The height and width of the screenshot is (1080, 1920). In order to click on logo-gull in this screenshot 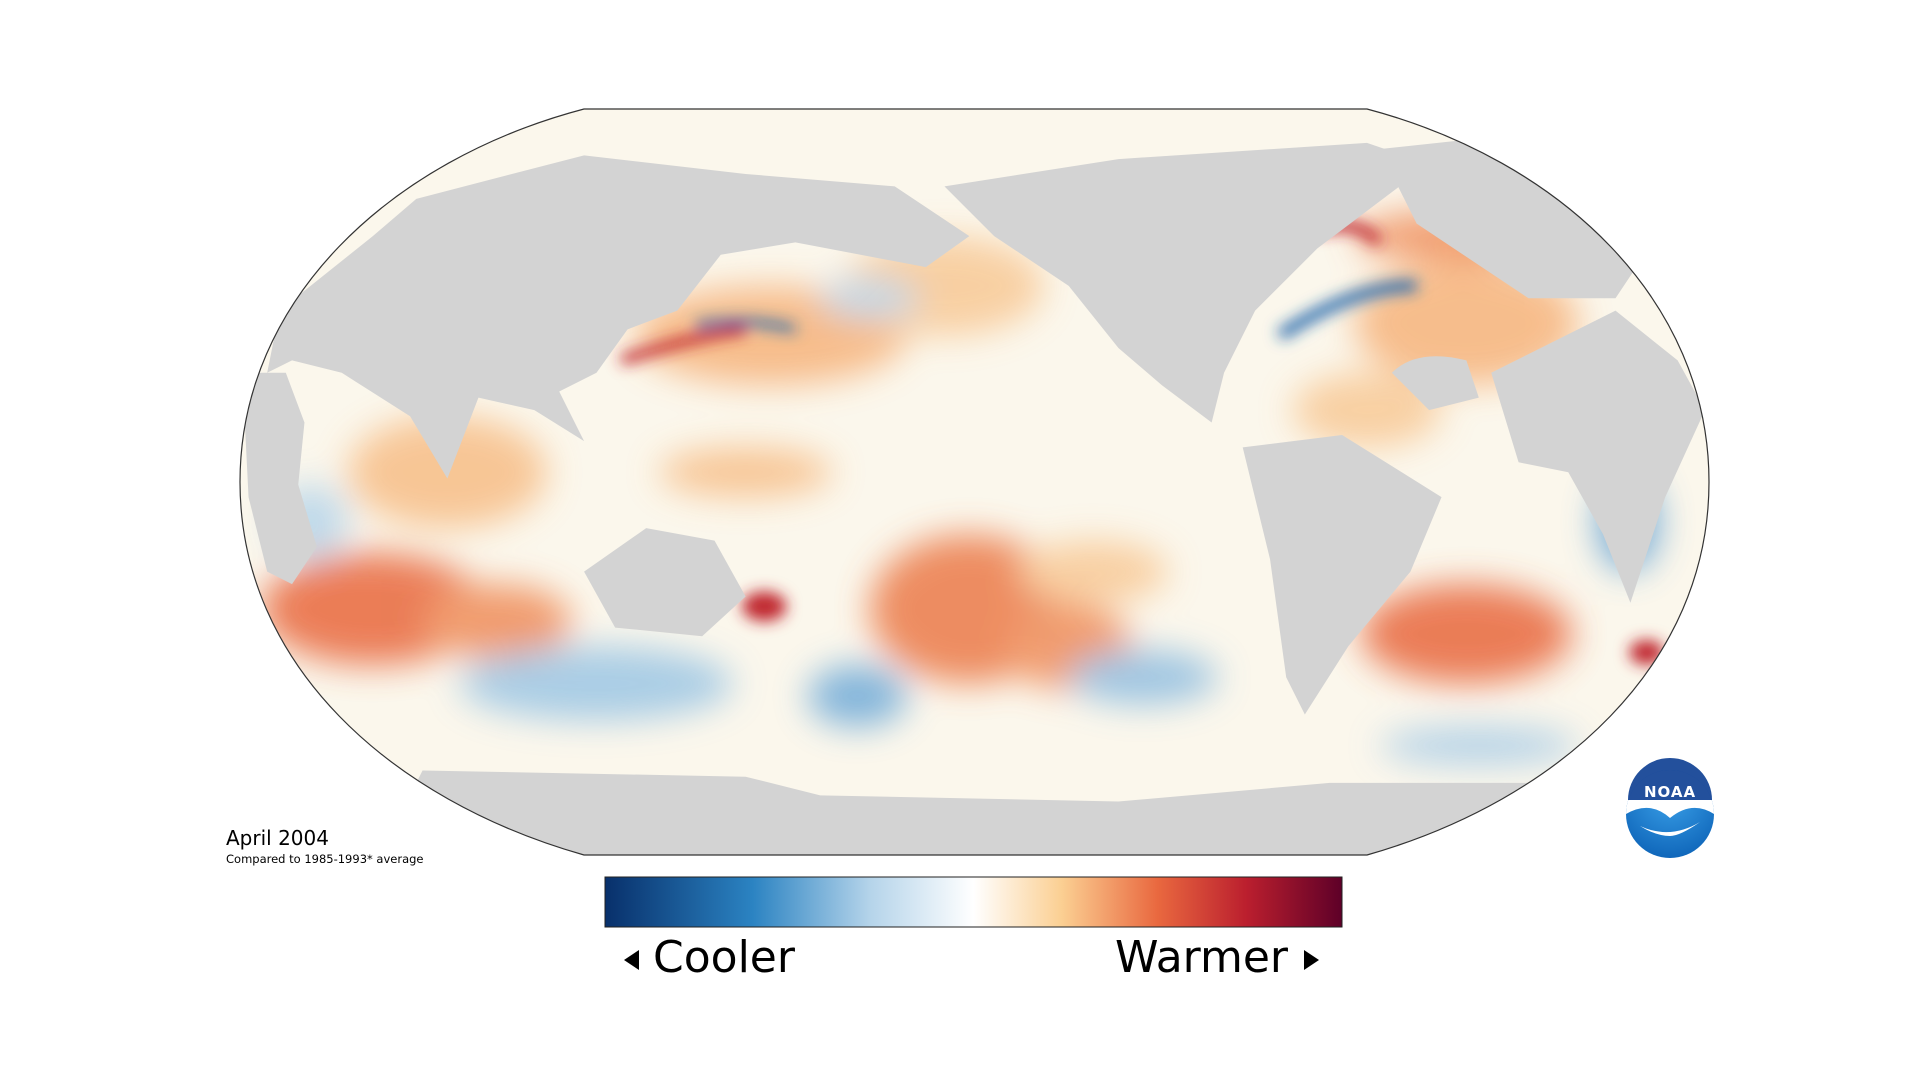, I will do `click(1670, 829)`.